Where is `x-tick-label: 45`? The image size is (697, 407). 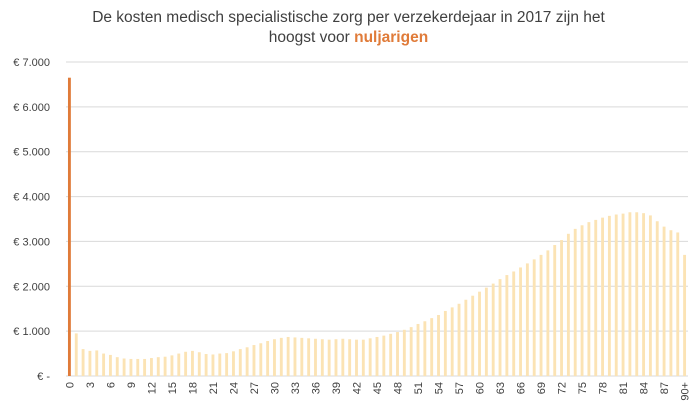
x-tick-label: 45 is located at coordinates (378, 388).